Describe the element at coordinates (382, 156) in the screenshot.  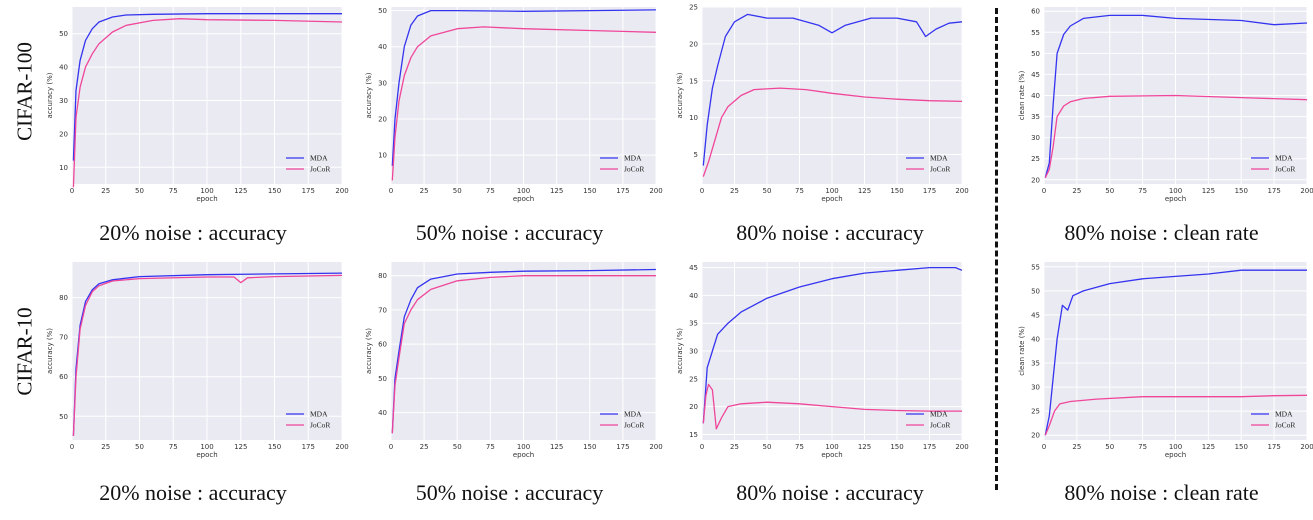
I see `y-tick-label: 10` at that location.